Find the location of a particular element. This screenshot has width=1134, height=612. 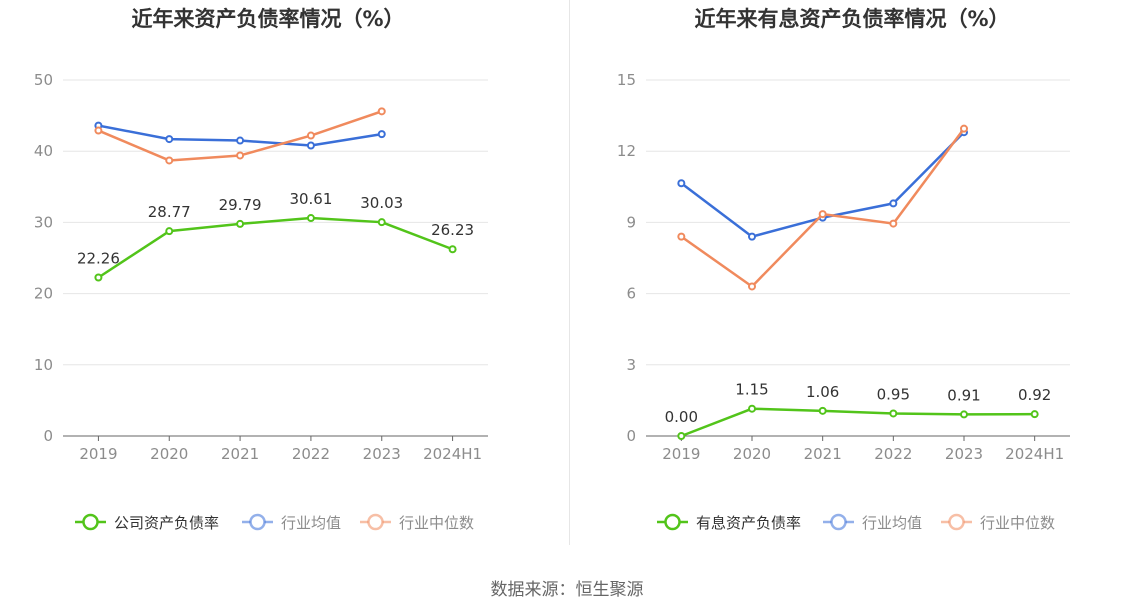

y-tick-label: 50 is located at coordinates (43, 80).